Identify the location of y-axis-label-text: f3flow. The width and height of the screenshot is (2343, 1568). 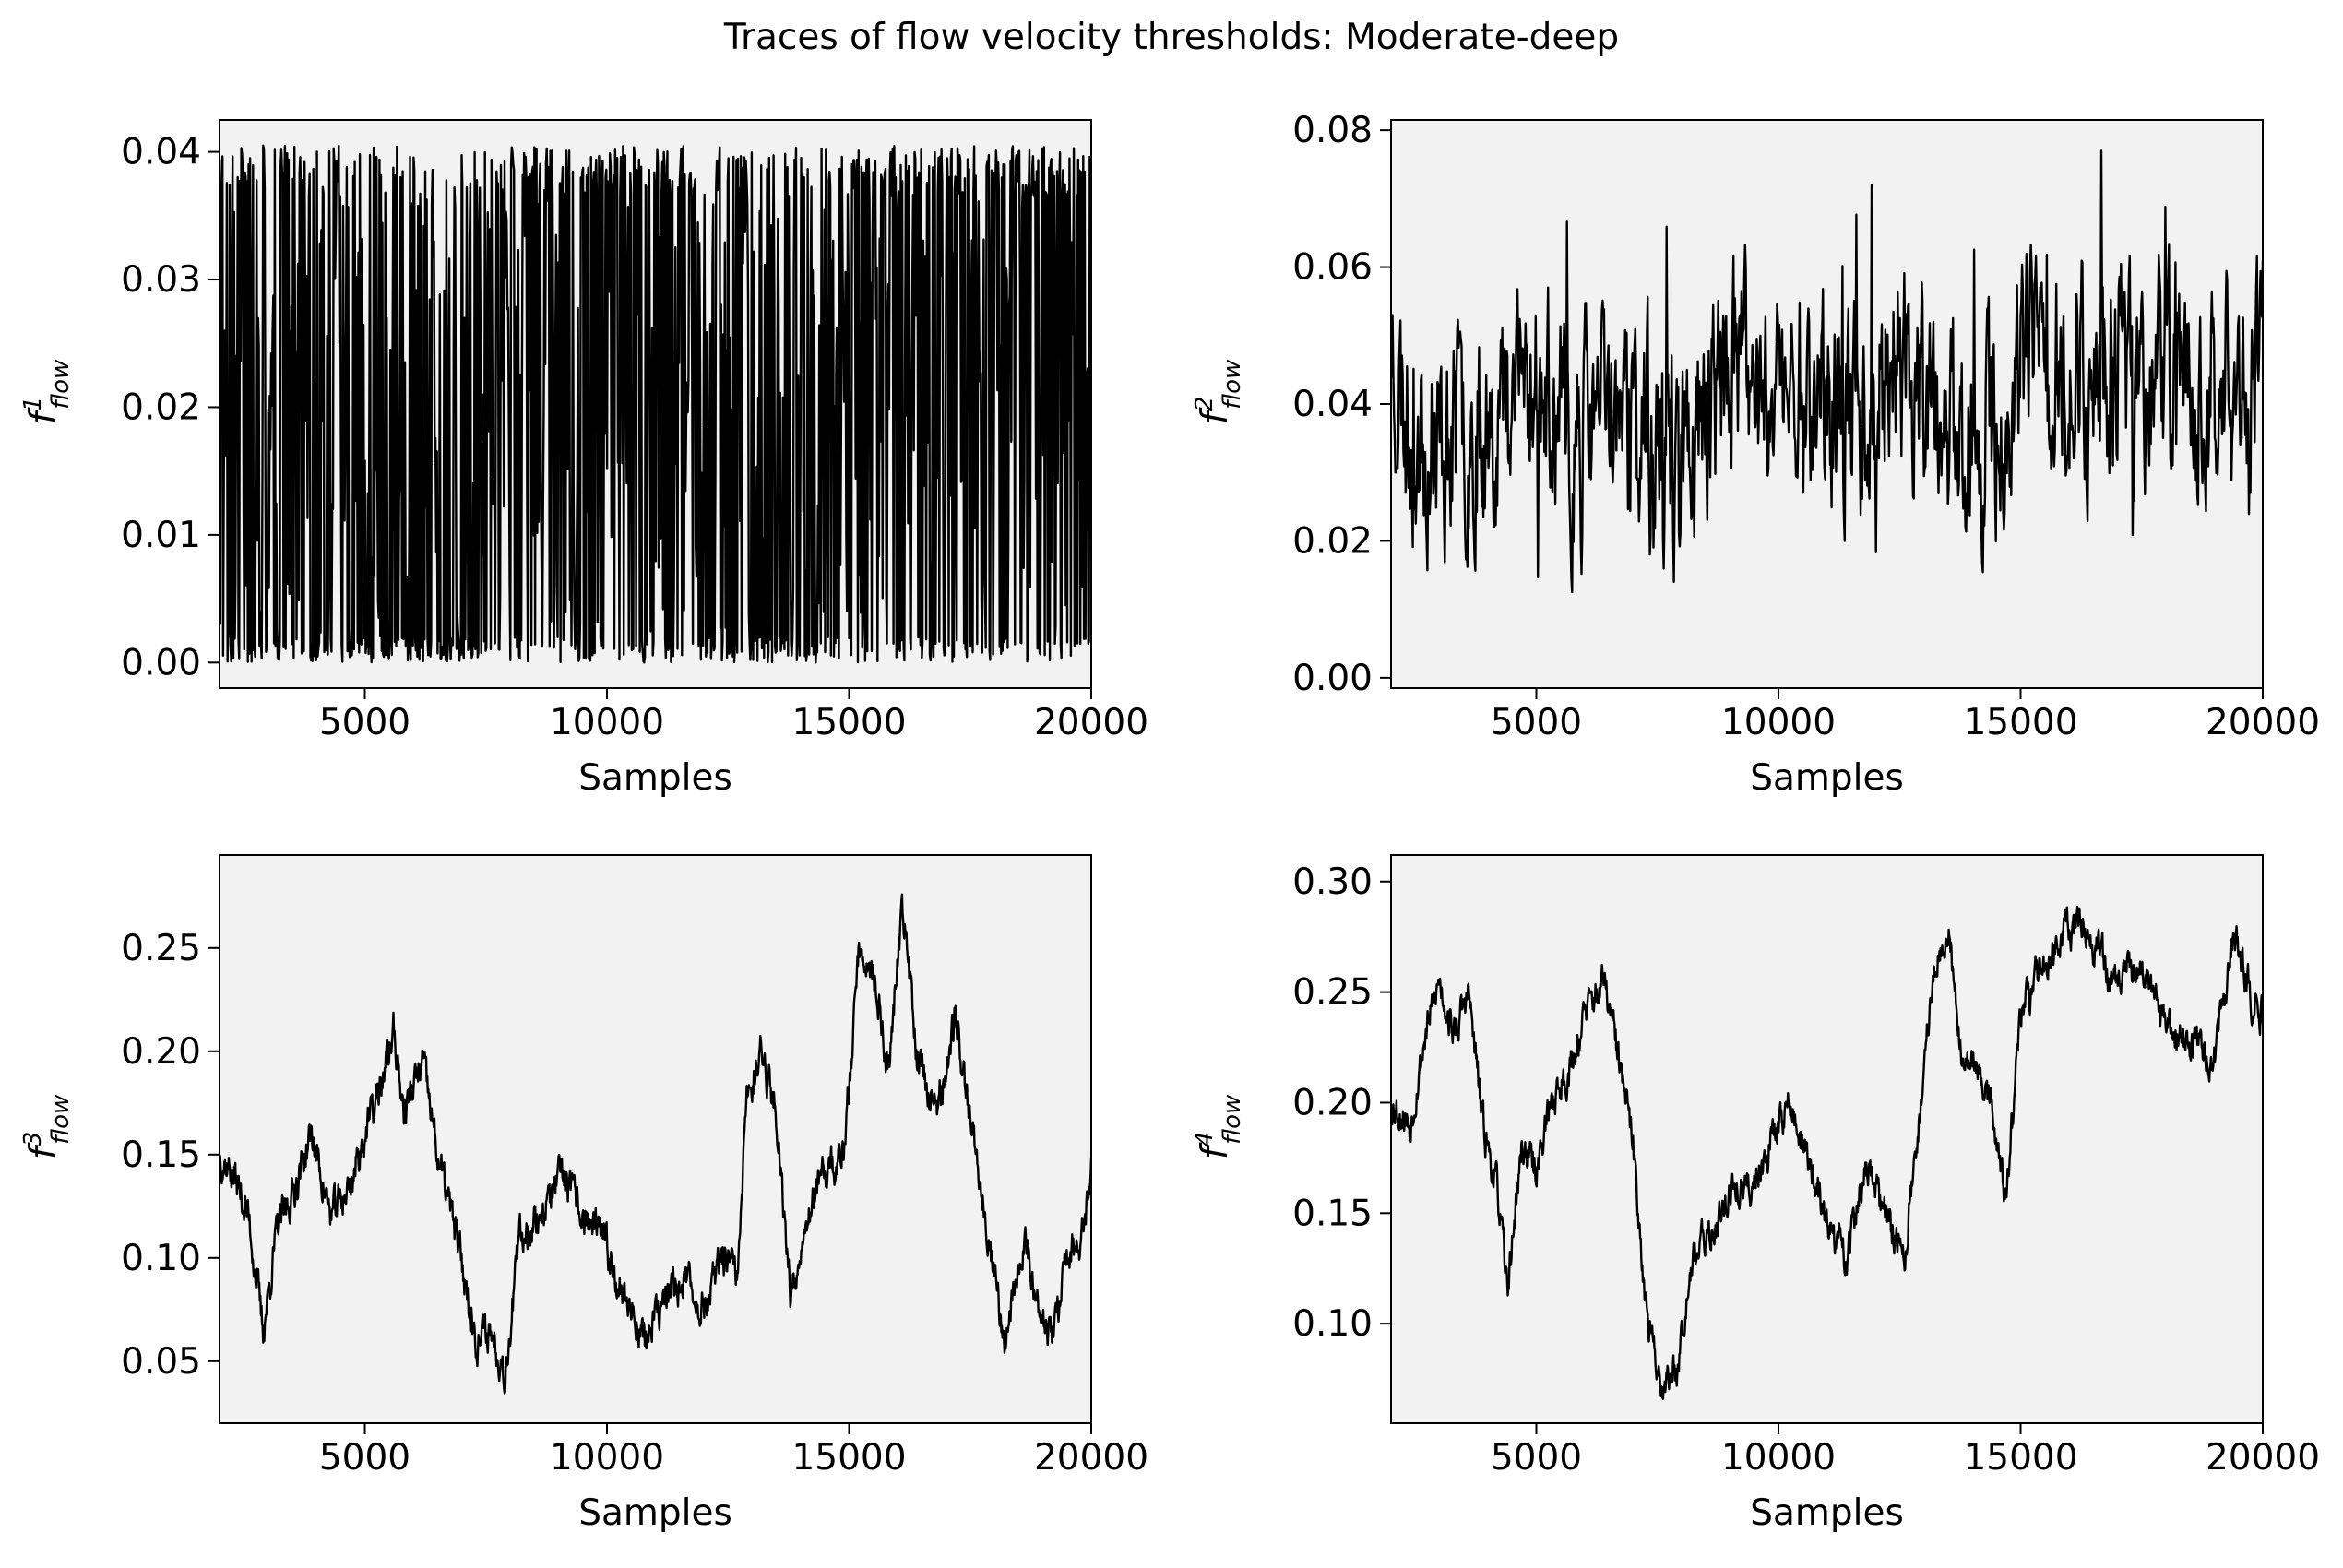
(47, 1126).